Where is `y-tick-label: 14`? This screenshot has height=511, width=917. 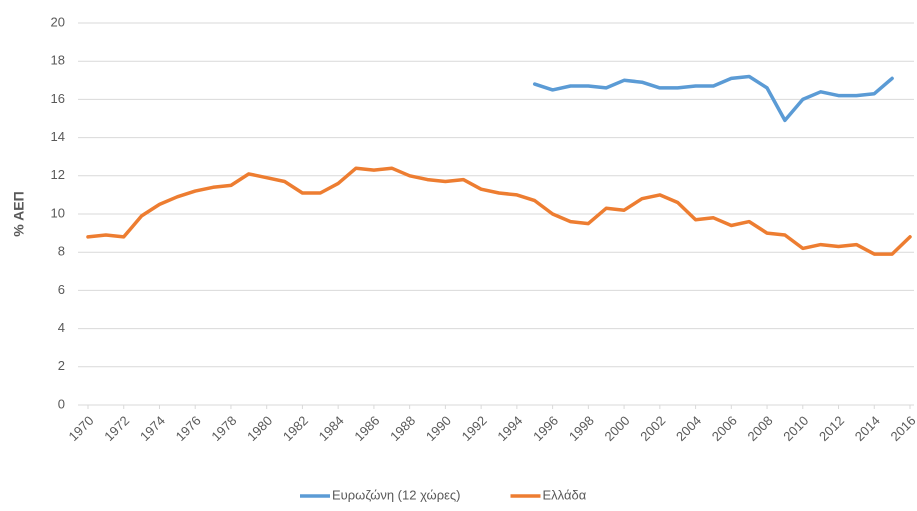 y-tick-label: 14 is located at coordinates (58, 136).